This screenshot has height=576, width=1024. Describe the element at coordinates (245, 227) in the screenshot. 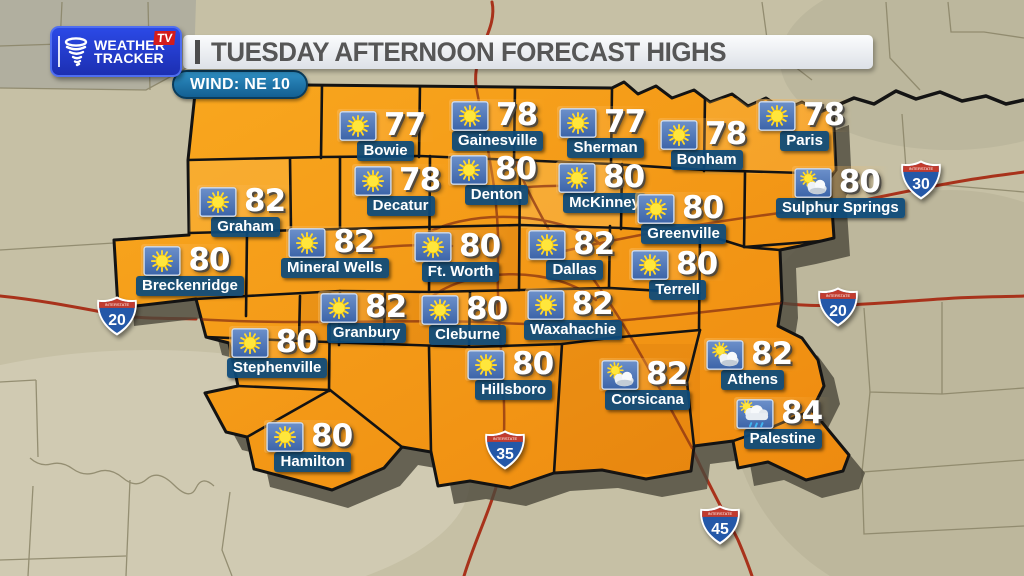

I see `city-label: Graham` at that location.